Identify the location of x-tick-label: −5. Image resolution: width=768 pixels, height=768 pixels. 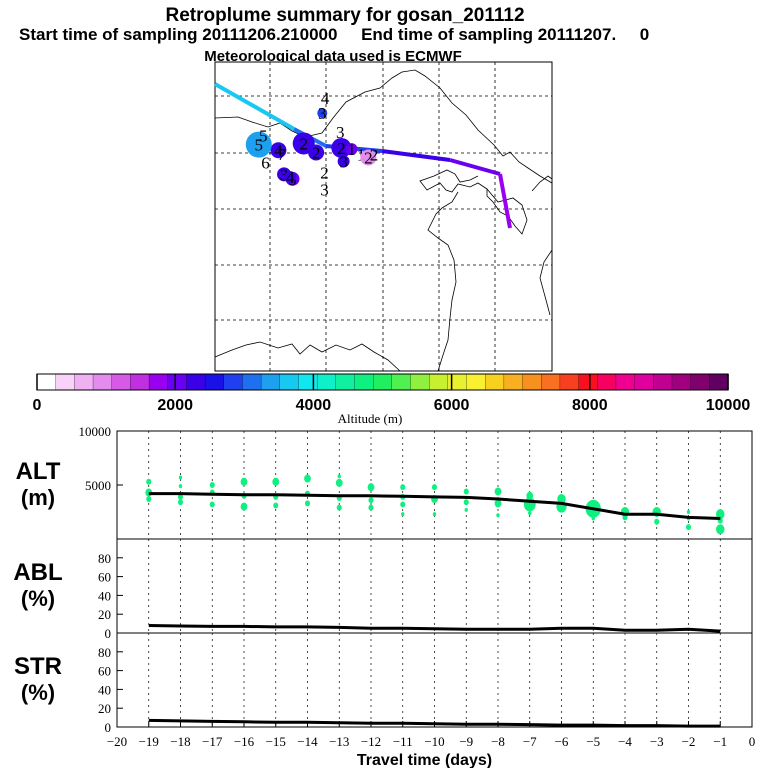
(593, 741).